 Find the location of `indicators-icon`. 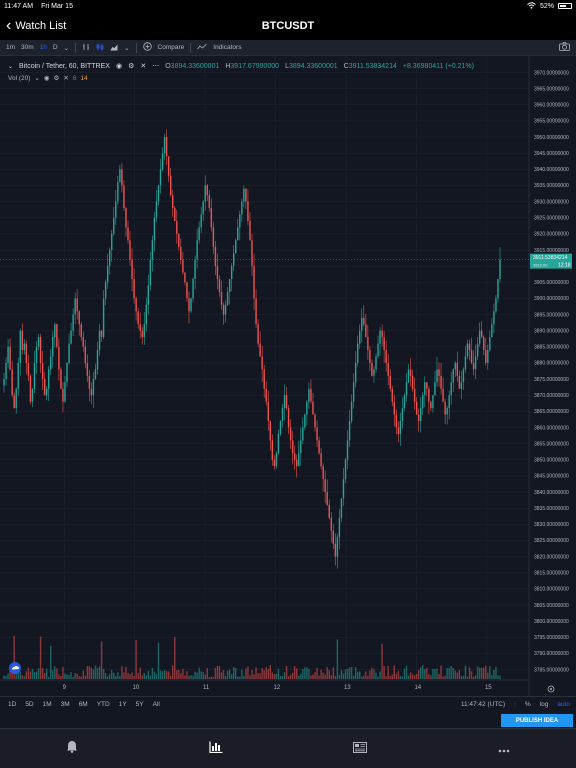

indicators-icon is located at coordinates (202, 48).